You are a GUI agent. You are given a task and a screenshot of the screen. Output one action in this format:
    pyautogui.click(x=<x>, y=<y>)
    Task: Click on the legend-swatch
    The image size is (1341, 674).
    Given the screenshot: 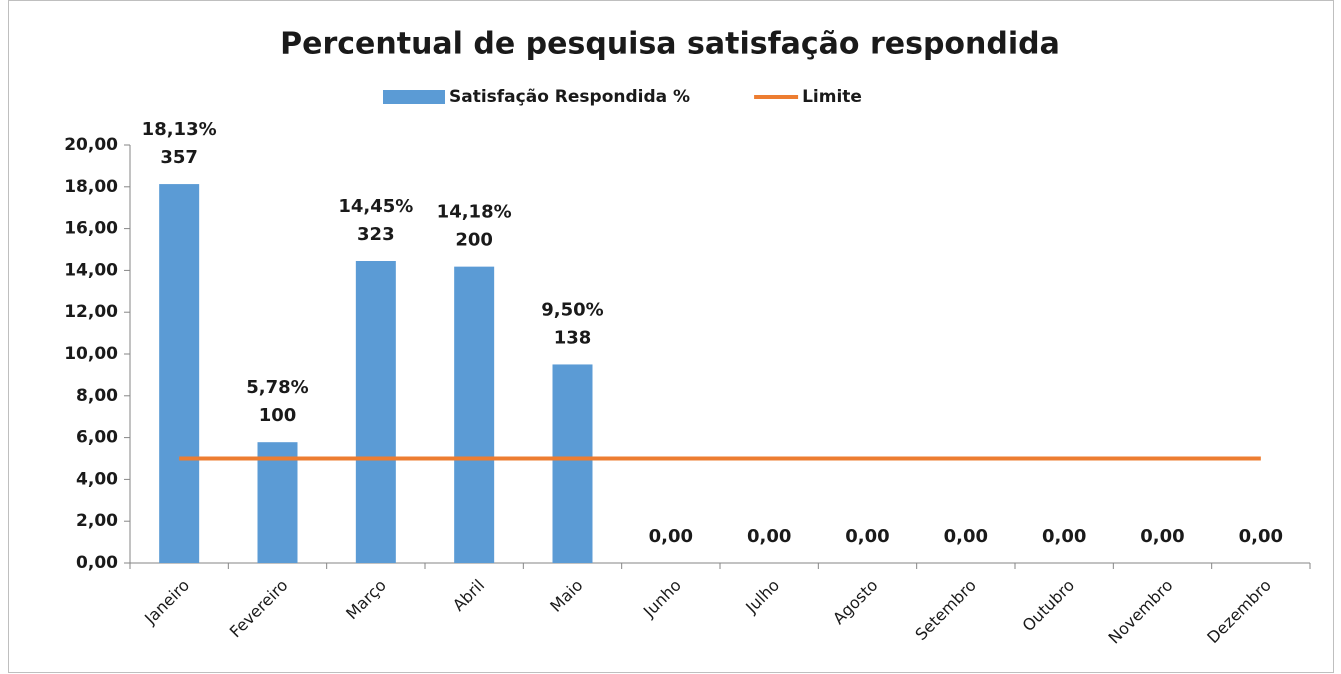 What is the action you would take?
    pyautogui.click(x=414, y=97)
    